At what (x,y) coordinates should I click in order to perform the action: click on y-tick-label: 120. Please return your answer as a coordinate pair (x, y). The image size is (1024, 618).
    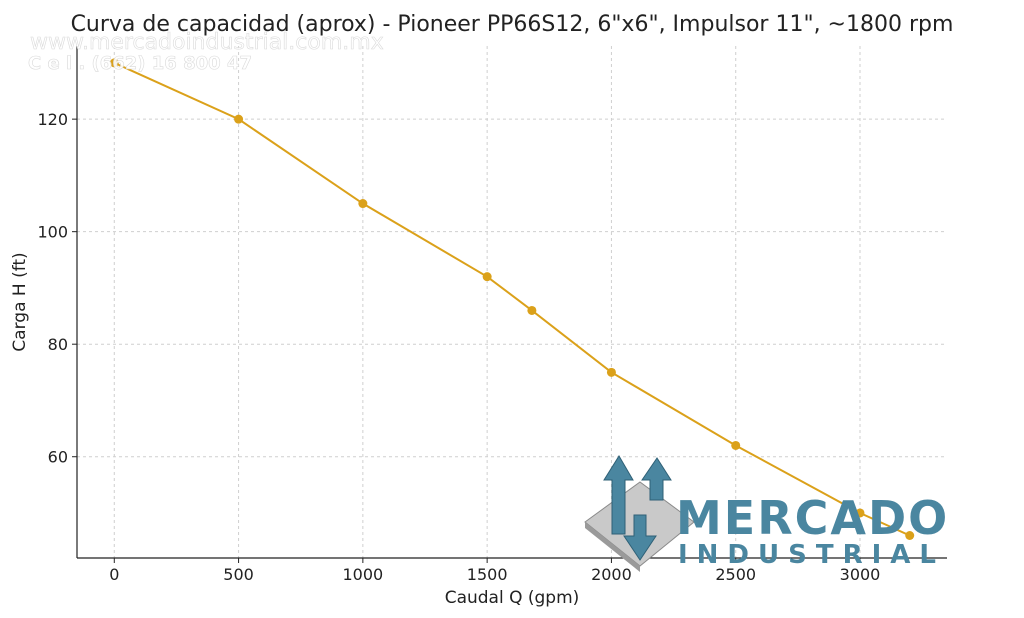
    Looking at the image, I should click on (52, 119).